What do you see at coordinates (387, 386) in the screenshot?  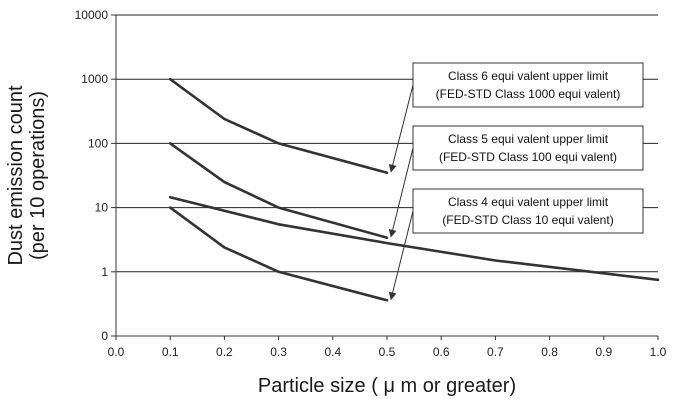 I see `x-axis-title: Particle size ( μ m or greater)` at bounding box center [387, 386].